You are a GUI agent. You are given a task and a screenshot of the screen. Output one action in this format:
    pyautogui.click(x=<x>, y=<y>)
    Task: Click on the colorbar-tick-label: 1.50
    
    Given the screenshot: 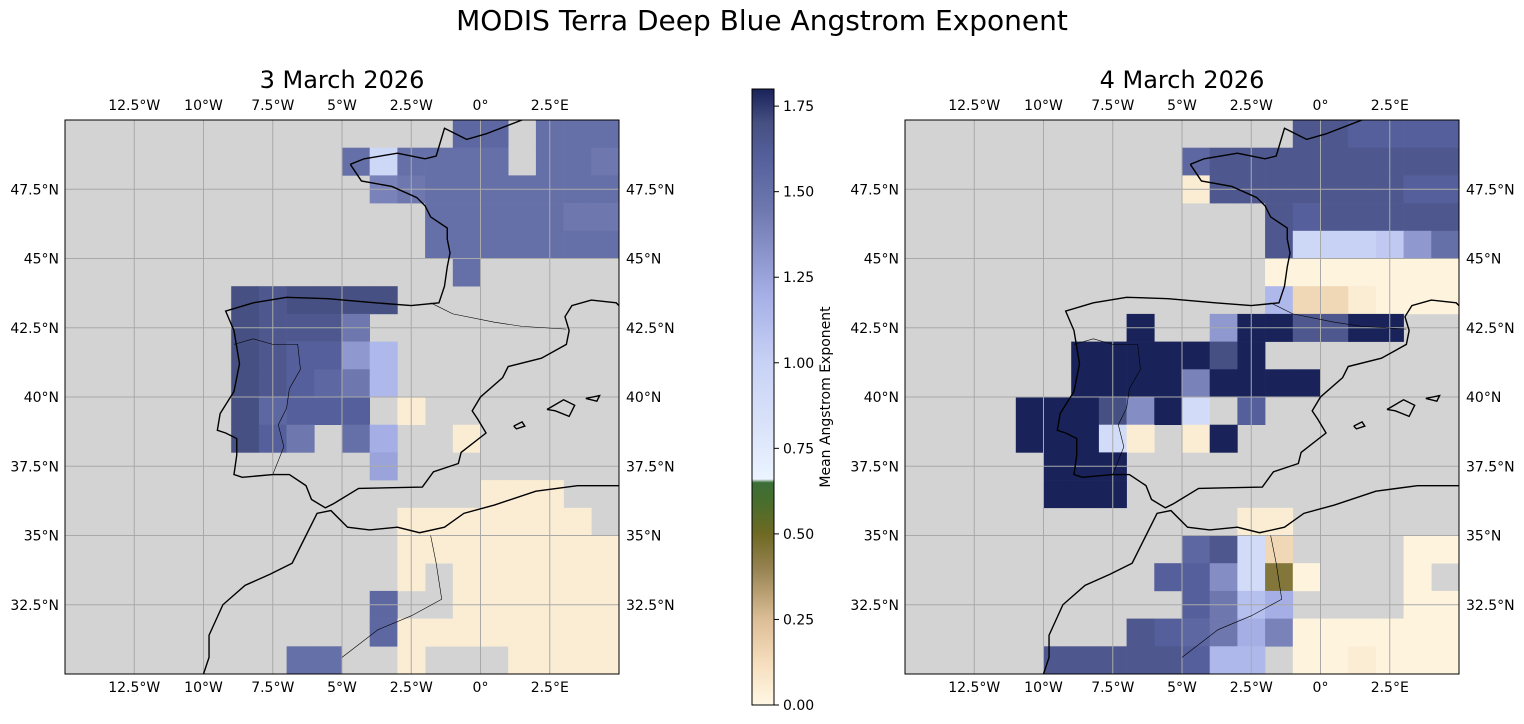 What is the action you would take?
    pyautogui.click(x=798, y=193)
    